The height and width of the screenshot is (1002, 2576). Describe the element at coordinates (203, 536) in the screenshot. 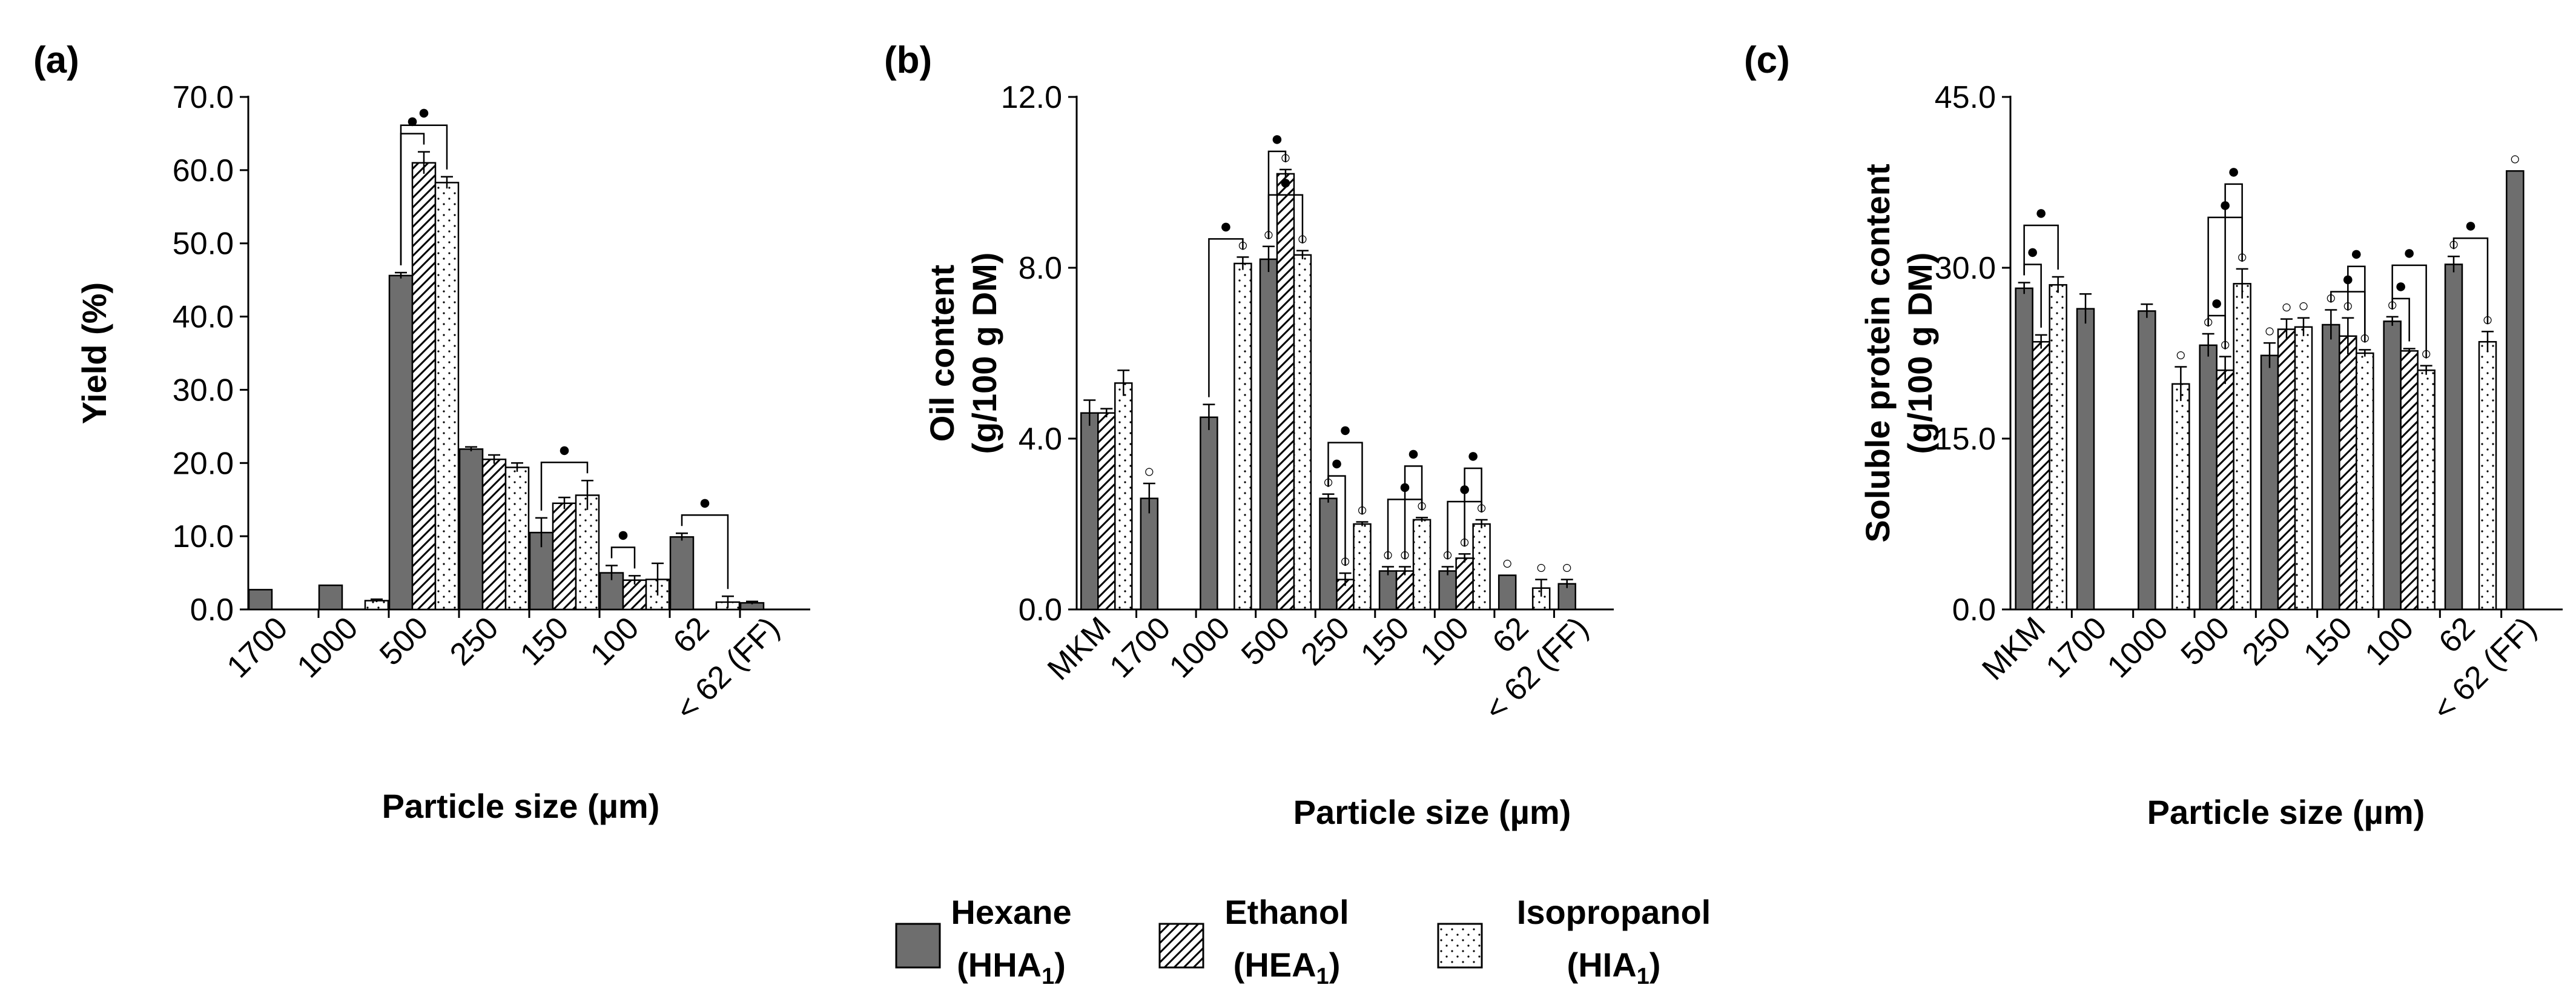

I see `y-tick-label: 10.0` at that location.